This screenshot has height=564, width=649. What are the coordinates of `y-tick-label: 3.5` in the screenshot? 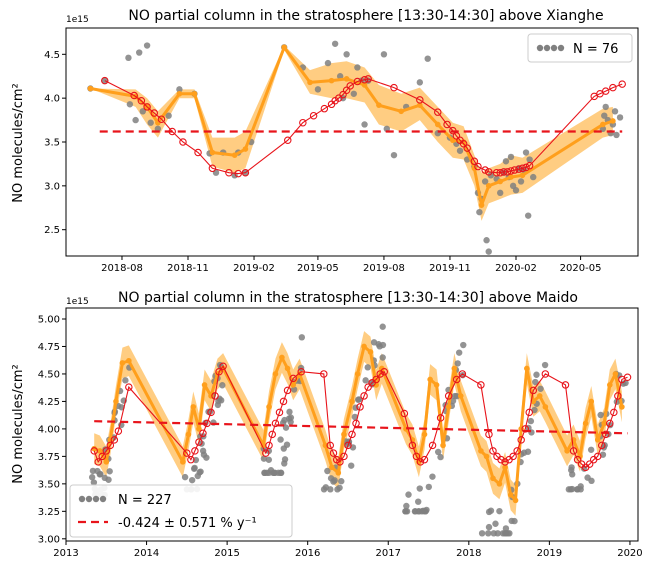 It's located at (52, 143).